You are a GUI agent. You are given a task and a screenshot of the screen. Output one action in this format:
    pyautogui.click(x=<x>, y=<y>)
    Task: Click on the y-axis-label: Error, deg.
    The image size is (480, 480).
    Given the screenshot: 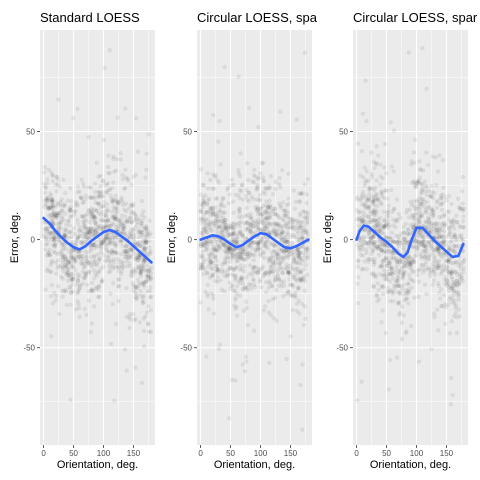 What is the action you would take?
    pyautogui.click(x=15, y=237)
    